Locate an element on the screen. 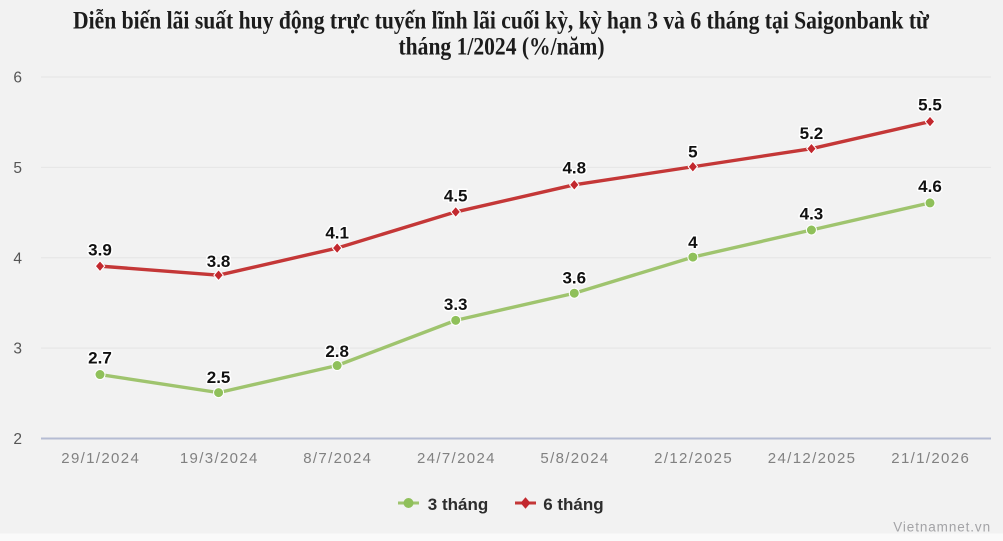 This screenshot has width=1003, height=541. svg-text: 3 tháng is located at coordinates (458, 504).